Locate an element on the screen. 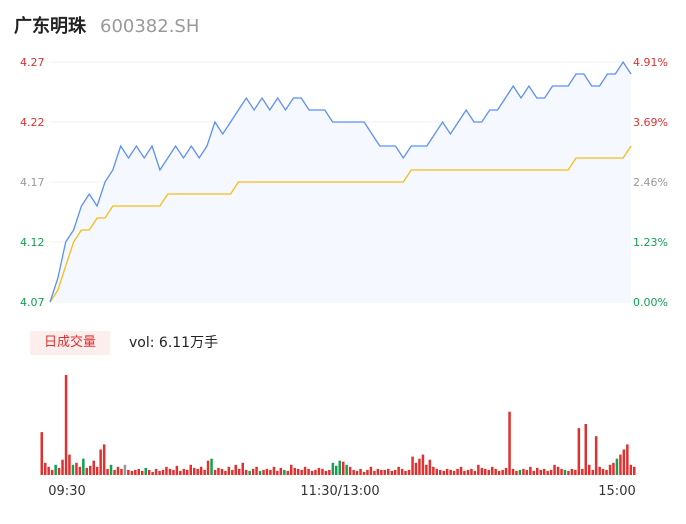  time-label-midday: 11:30/13:00 is located at coordinates (339, 491).